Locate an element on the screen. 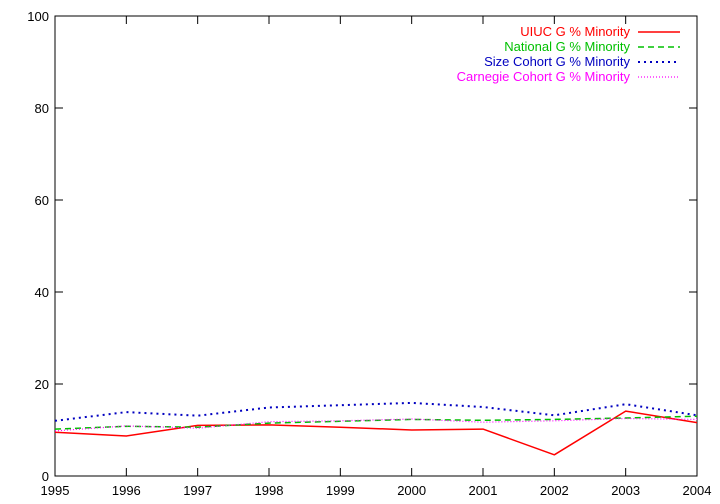 This screenshot has width=720, height=504. legend-entry-label: Size Cohort G % Minority is located at coordinates (557, 61).